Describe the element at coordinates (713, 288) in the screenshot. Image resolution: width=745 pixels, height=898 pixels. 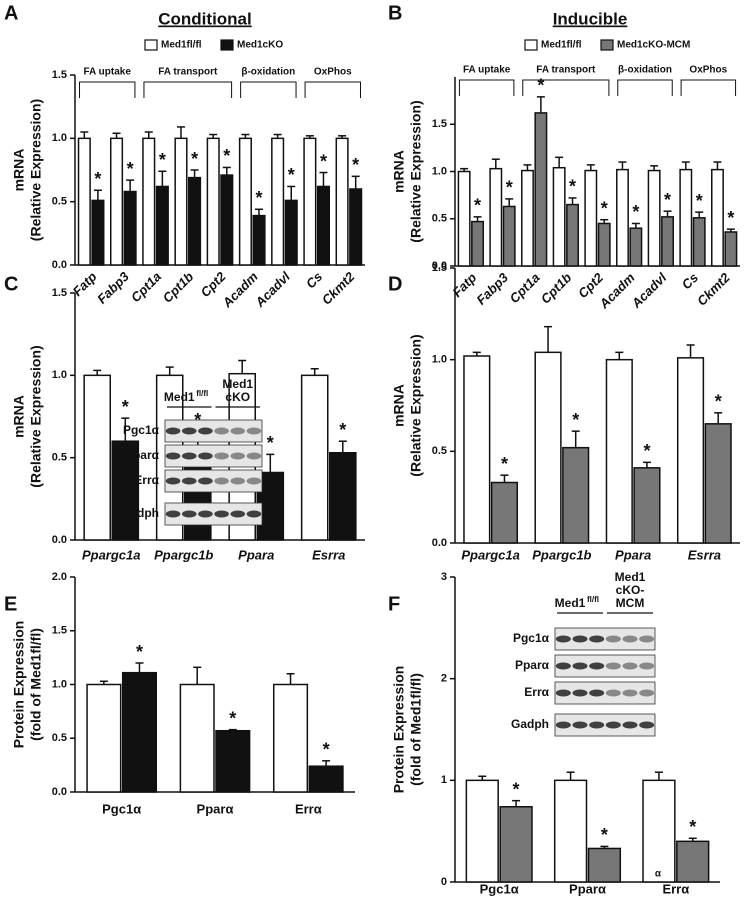
I see `x-tick-label: Ckmt2` at that location.